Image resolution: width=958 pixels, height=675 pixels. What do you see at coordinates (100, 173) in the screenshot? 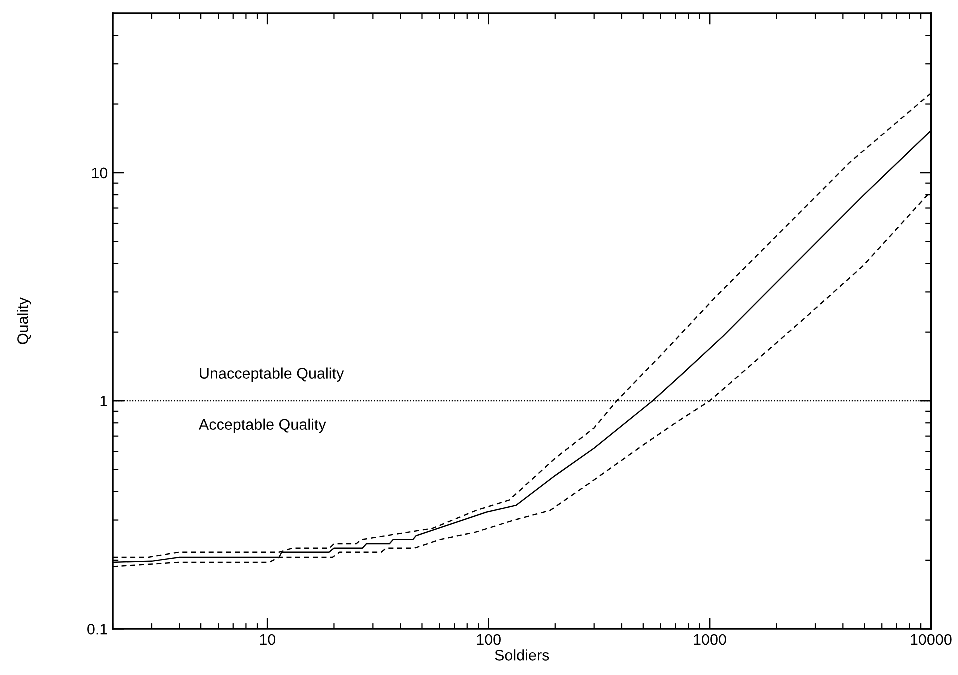
I see `y-tick-label: 10` at bounding box center [100, 173].